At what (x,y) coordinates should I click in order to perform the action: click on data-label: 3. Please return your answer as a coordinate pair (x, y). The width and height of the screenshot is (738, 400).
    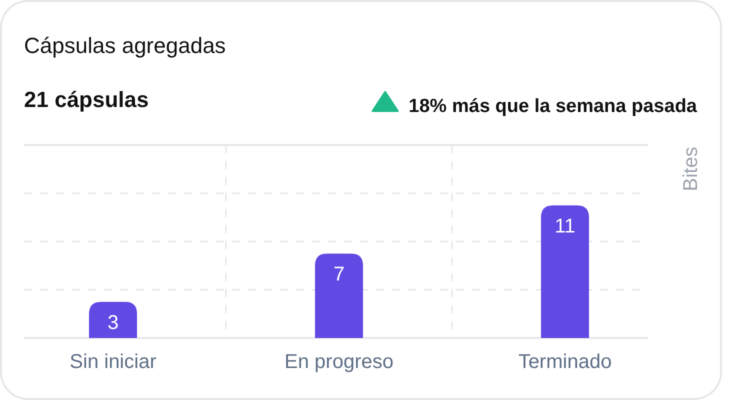
    Looking at the image, I should click on (113, 323).